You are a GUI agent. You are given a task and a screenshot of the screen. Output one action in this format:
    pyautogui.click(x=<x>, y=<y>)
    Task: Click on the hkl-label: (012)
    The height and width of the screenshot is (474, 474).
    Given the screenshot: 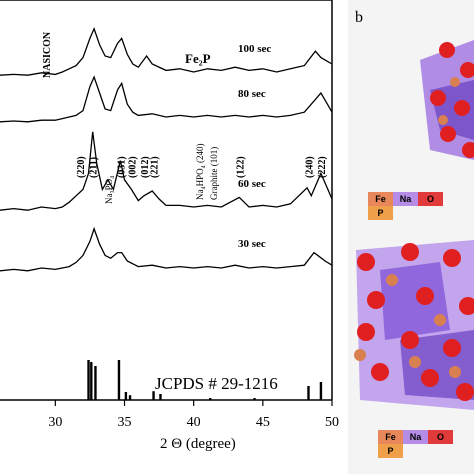 What is the action you would take?
    pyautogui.click(x=145, y=167)
    